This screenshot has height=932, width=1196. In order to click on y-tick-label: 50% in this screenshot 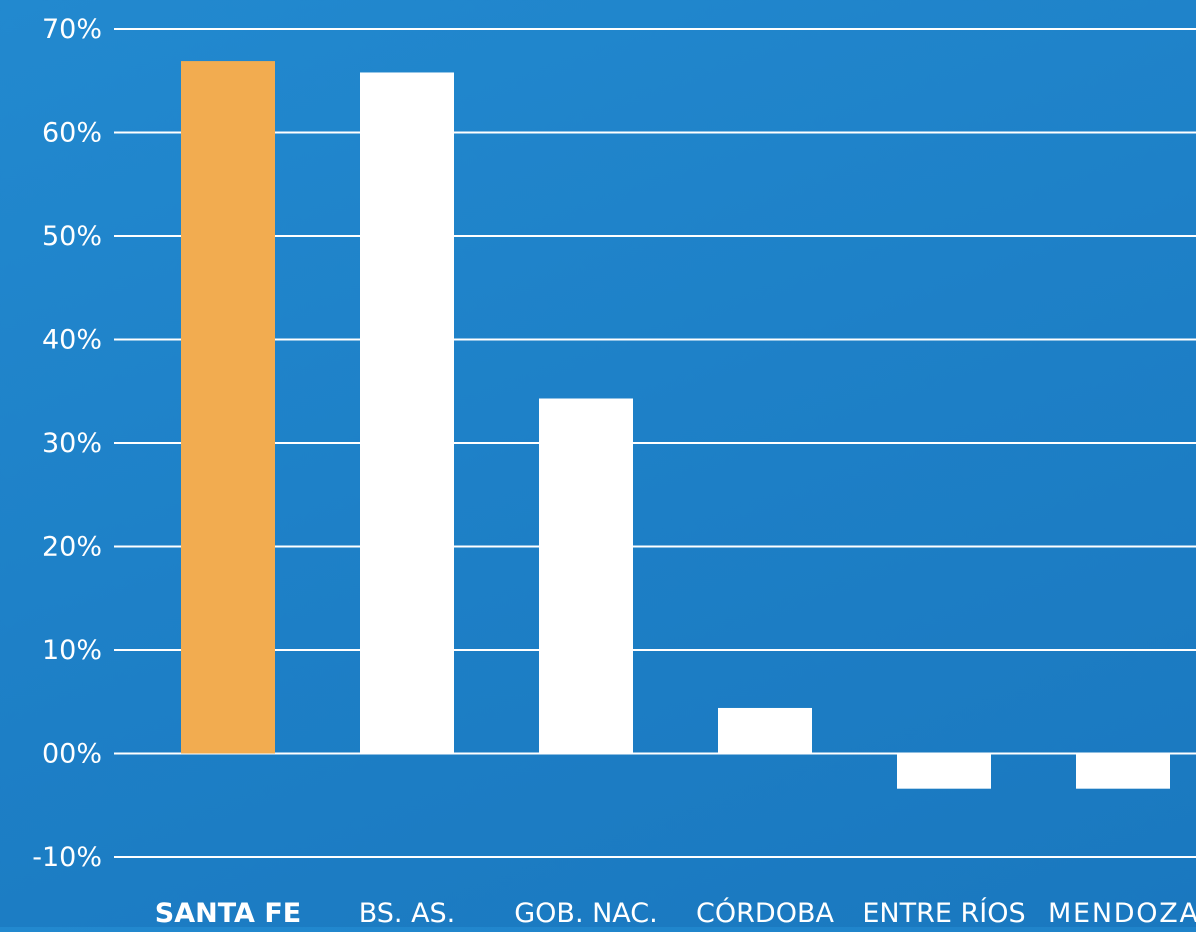, I will do `click(72, 236)`.